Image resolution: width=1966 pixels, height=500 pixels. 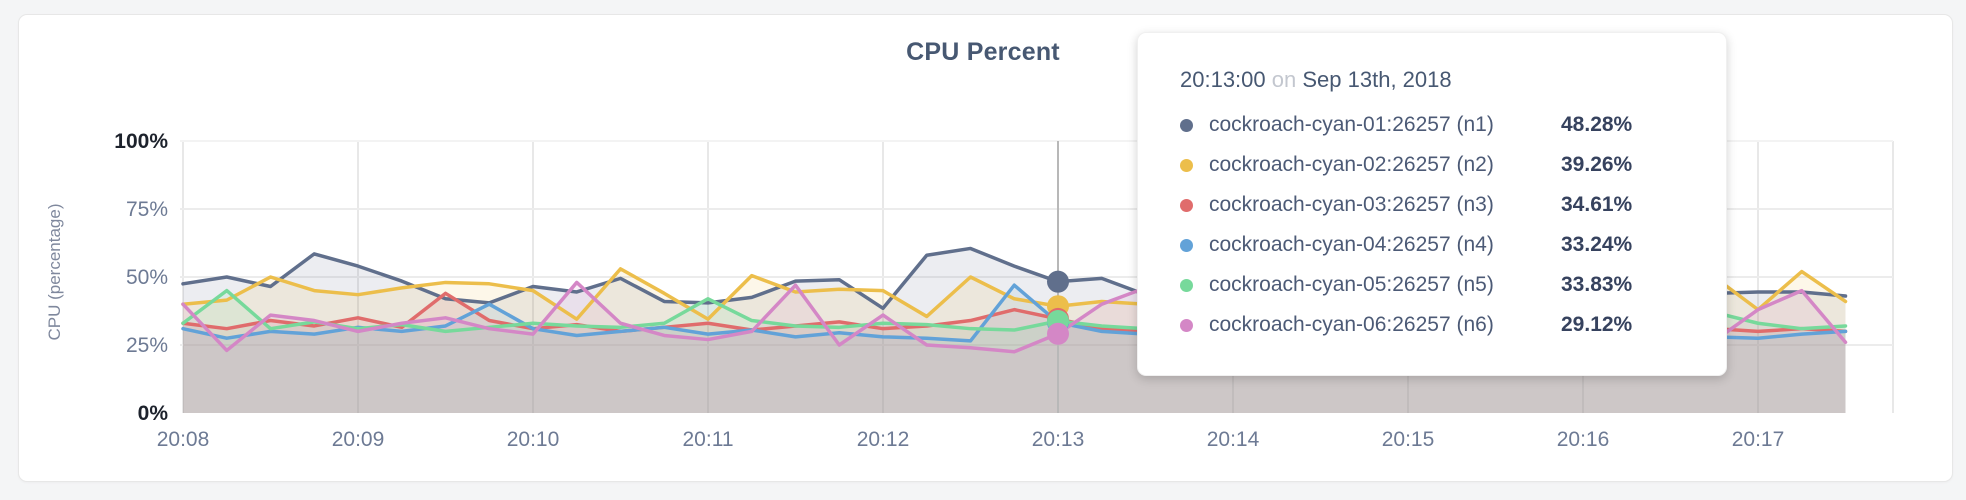 What do you see at coordinates (533, 439) in the screenshot?
I see `x-tick-label: 20:10` at bounding box center [533, 439].